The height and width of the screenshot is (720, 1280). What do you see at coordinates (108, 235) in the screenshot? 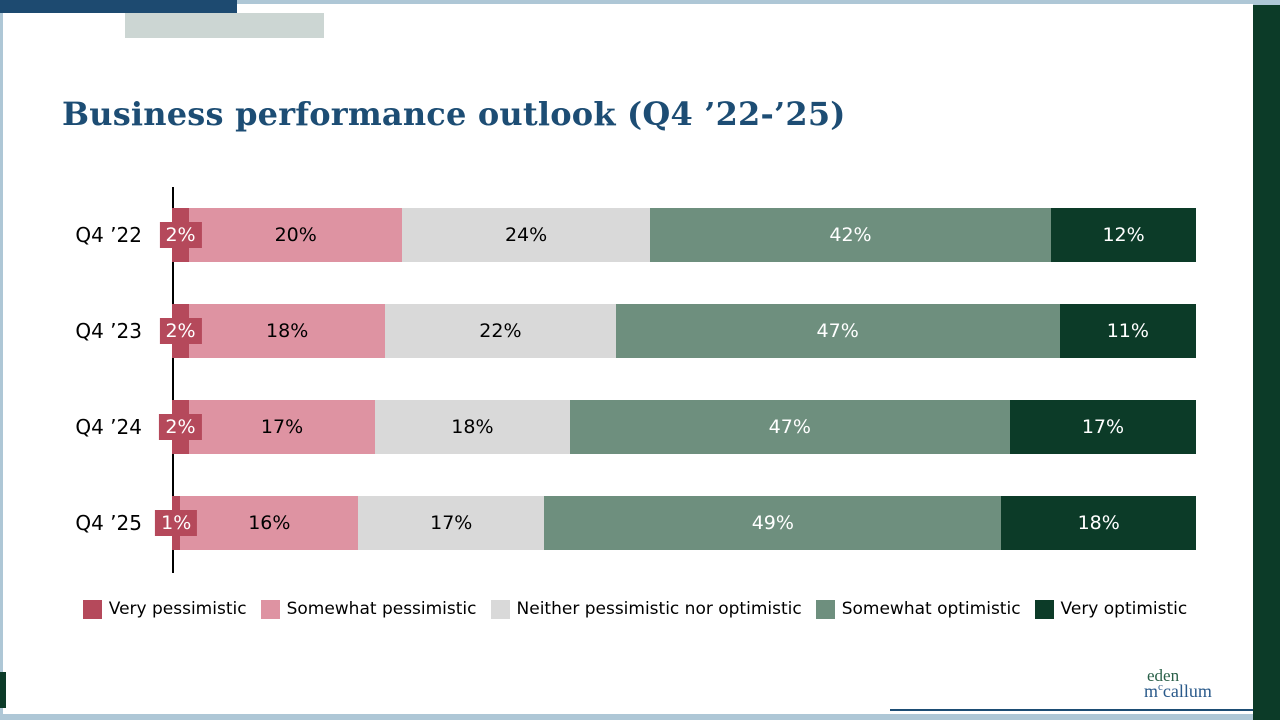
I see `category-label: Q4 ’22` at bounding box center [108, 235].